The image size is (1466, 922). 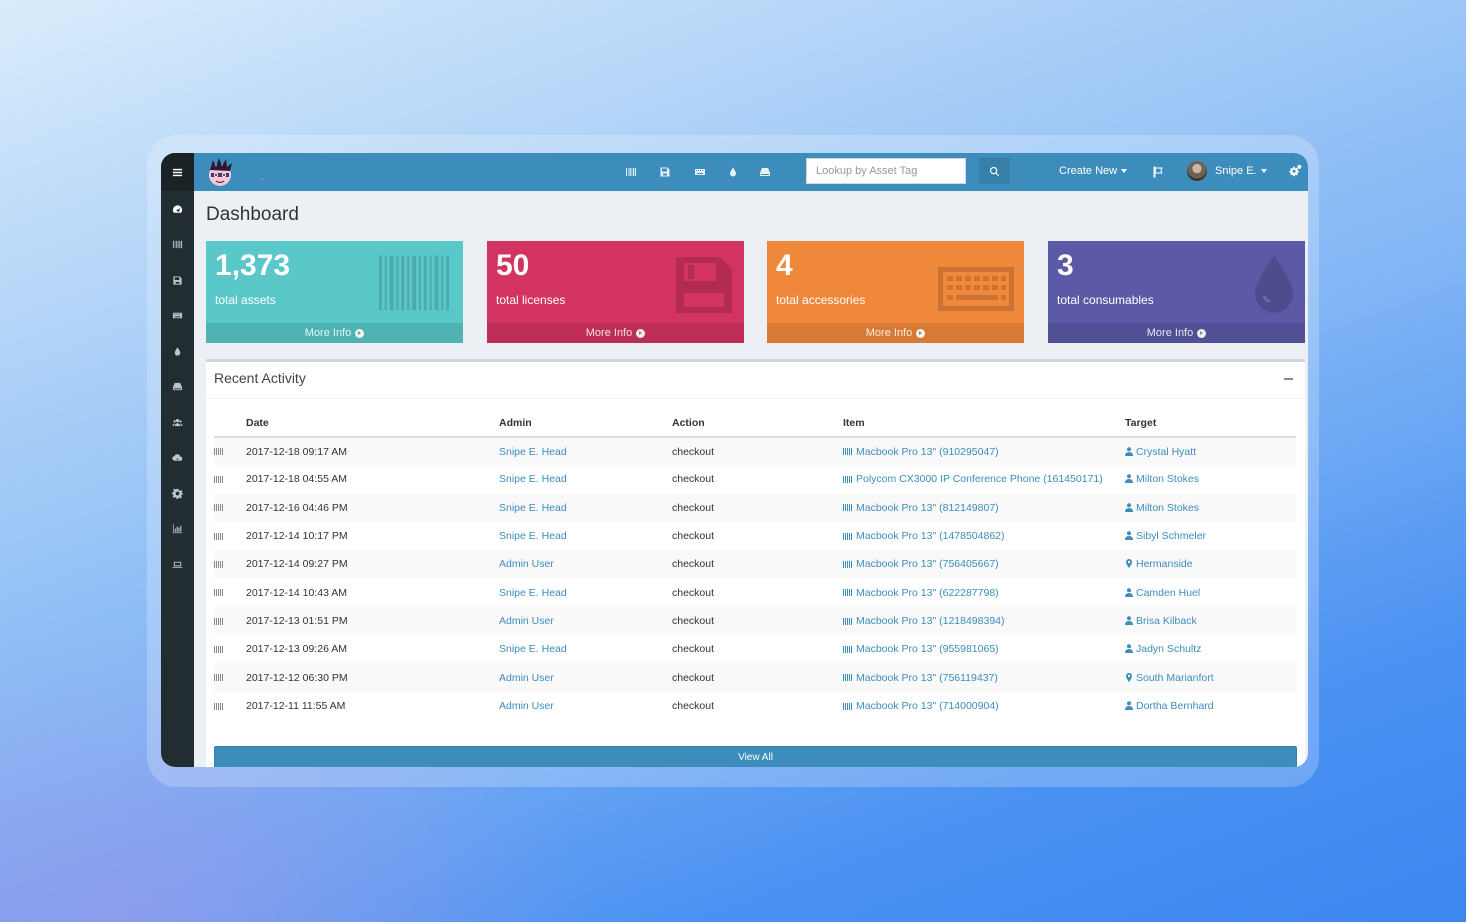 What do you see at coordinates (895, 292) in the screenshot?
I see `stat-box-accessories: 4 total accessories More Info` at bounding box center [895, 292].